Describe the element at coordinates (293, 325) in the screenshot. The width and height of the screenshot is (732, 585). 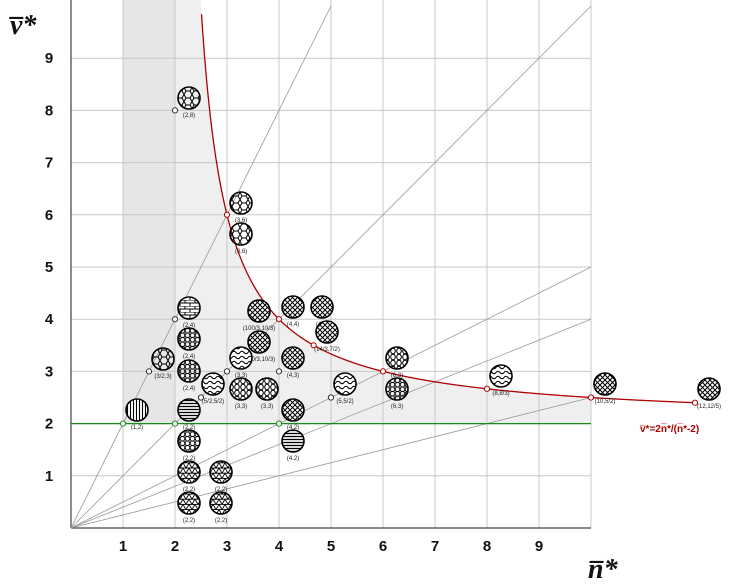
I see `tiling-label: (4,4)` at that location.